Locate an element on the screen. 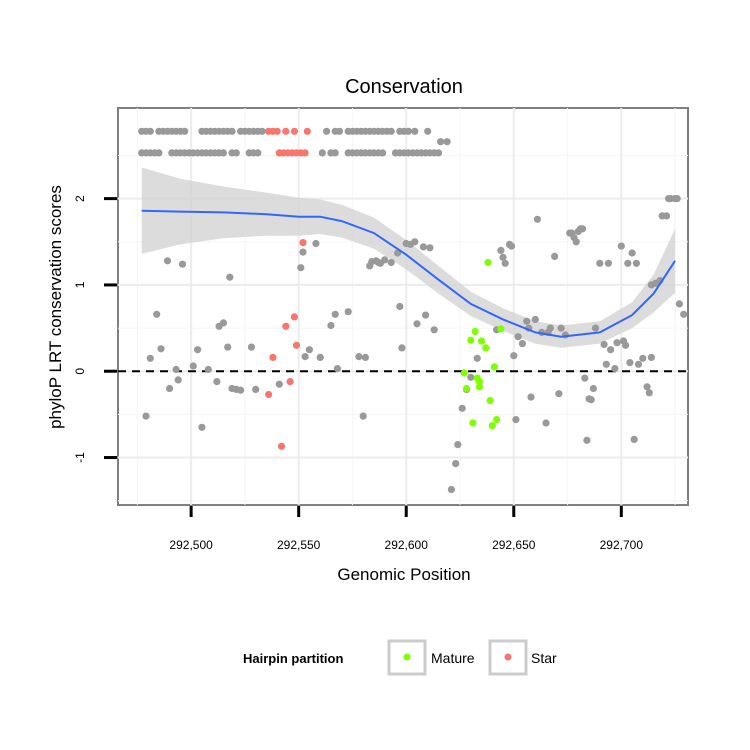 The width and height of the screenshot is (750, 750). x-tick-label: 292,700 is located at coordinates (622, 545).